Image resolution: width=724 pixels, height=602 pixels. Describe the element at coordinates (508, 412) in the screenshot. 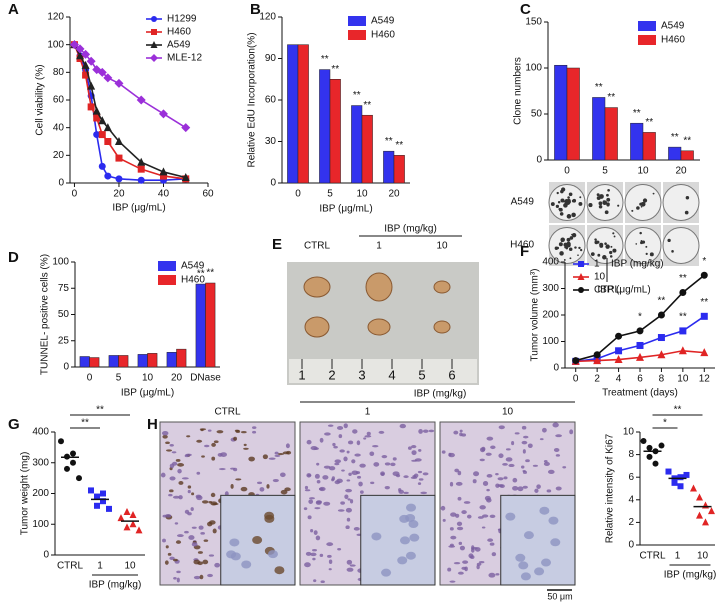

I see `dose-label: 10` at that location.